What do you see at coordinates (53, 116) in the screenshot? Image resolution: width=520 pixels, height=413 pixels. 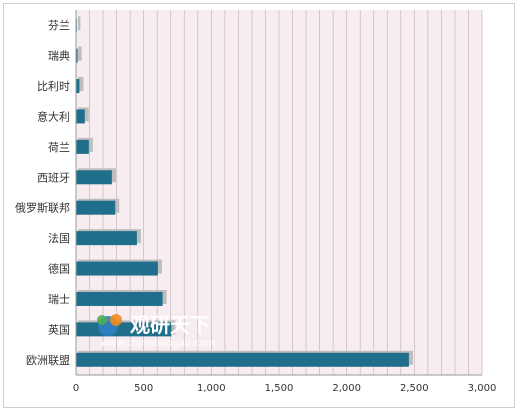 I see `category-label: 意大利` at bounding box center [53, 116].